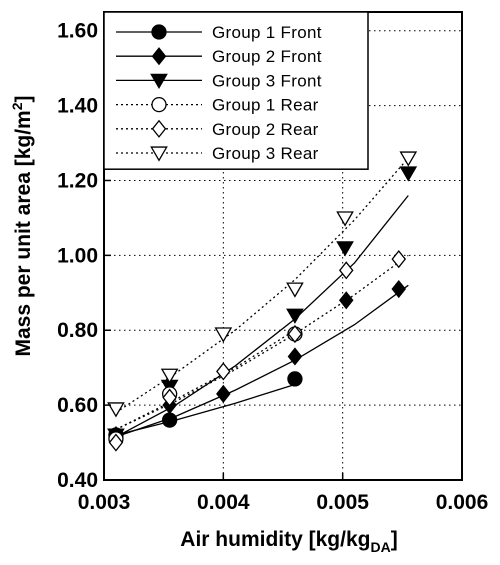 This screenshot has width=500, height=565. What do you see at coordinates (267, 80) in the screenshot?
I see `legend-label-series-3: Group 3 Front` at bounding box center [267, 80].